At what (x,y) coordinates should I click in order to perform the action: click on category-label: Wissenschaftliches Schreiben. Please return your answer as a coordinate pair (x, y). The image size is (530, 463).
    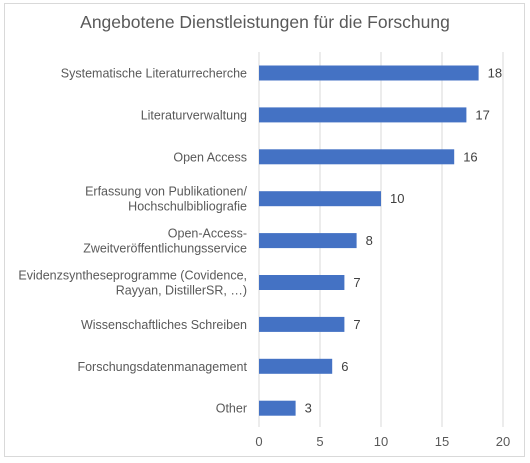
    Looking at the image, I should click on (164, 325).